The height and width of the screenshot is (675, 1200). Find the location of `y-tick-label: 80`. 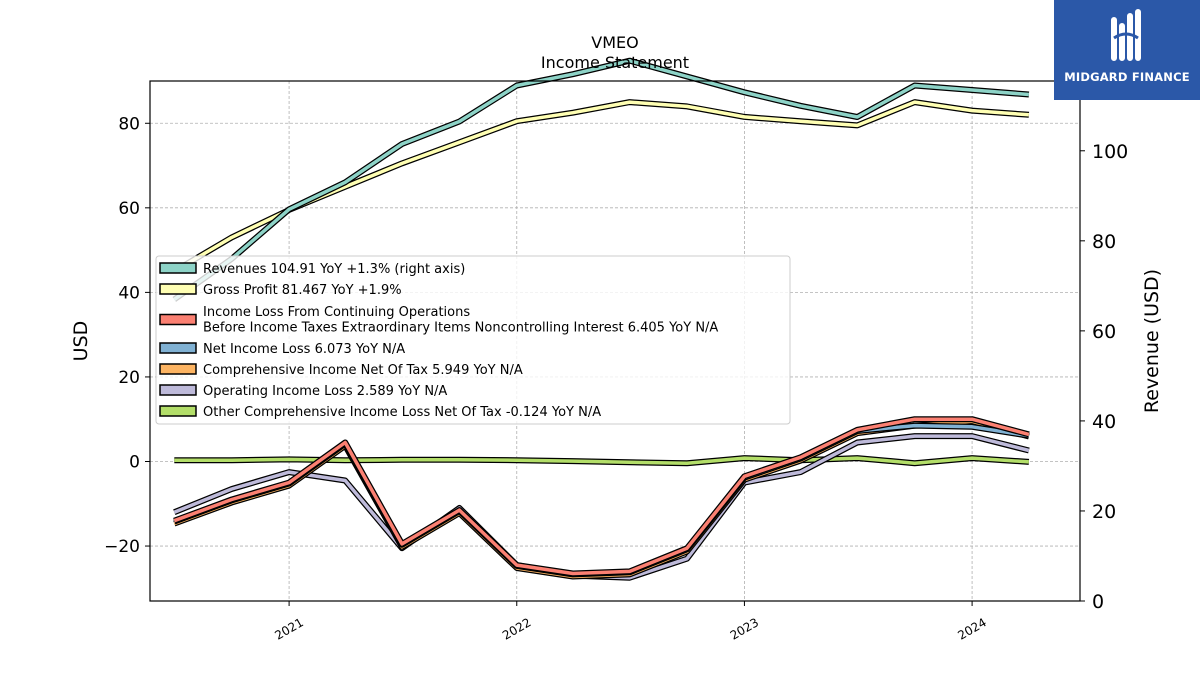

y-tick-label: 80 is located at coordinates (129, 124).